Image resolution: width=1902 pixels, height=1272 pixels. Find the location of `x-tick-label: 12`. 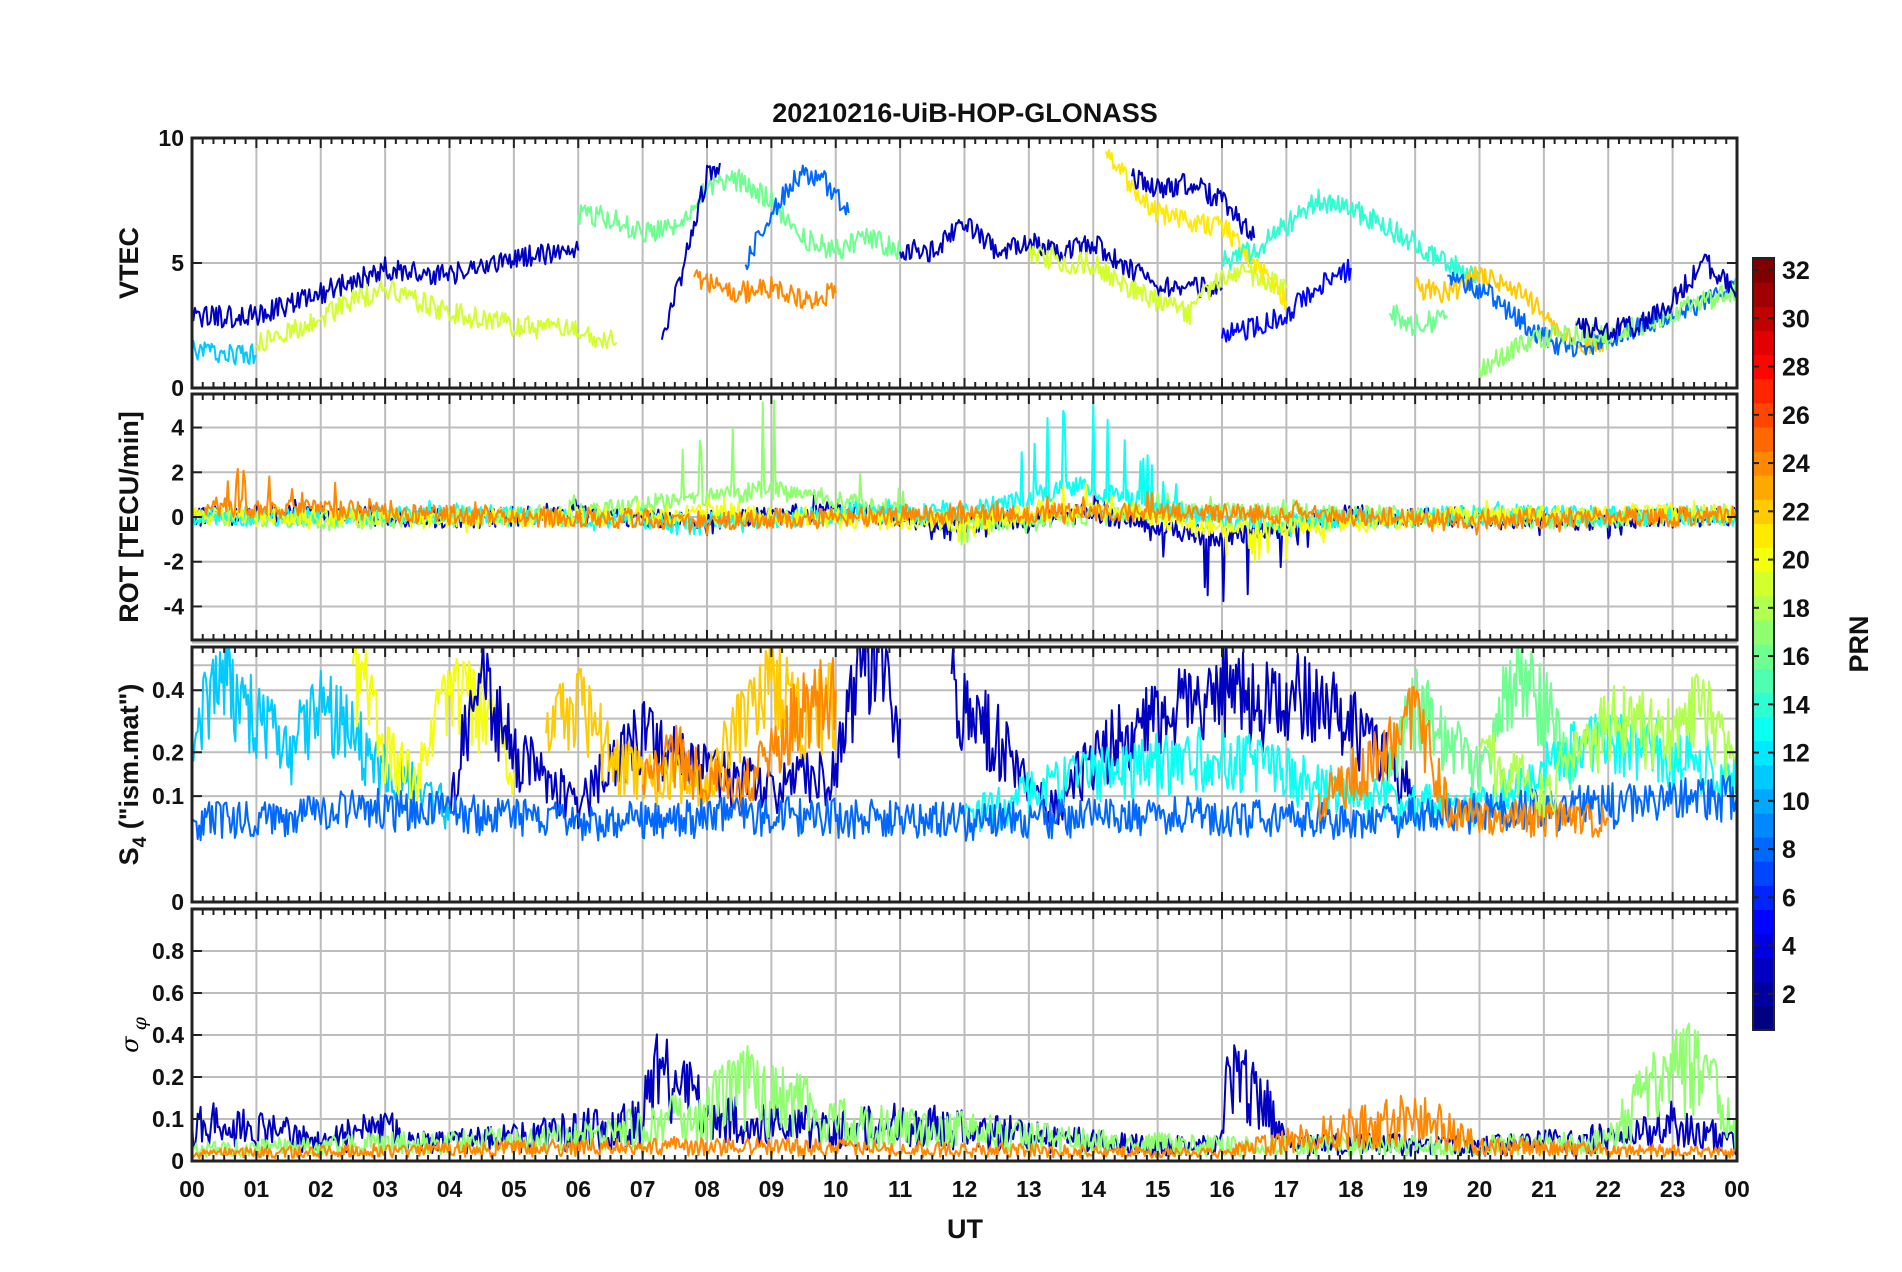

x-tick-label: 12 is located at coordinates (965, 1189).